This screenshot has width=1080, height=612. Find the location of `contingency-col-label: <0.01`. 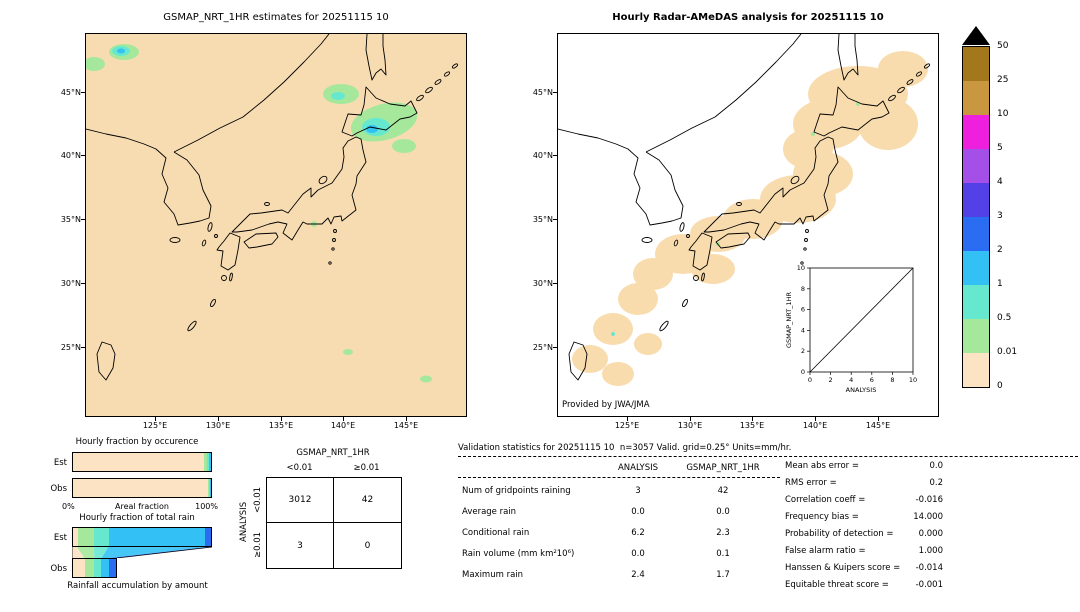

contingency-col-label: <0.01 is located at coordinates (299, 468).